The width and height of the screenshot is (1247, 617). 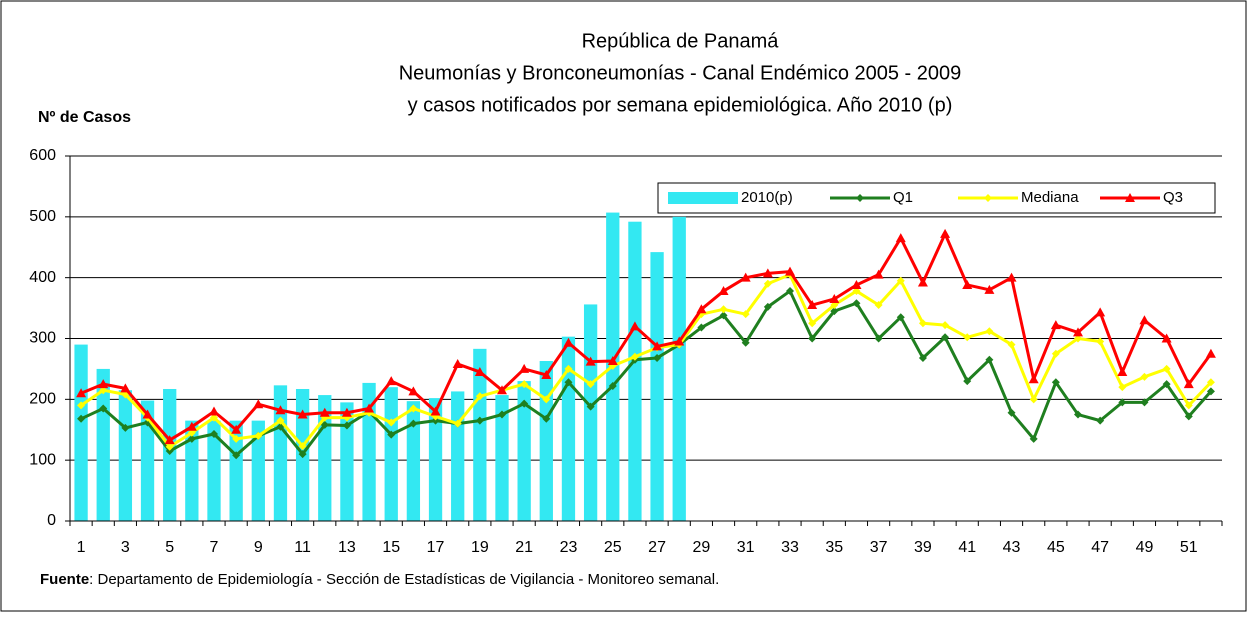 I want to click on x-tick-label: 1, so click(x=81, y=547).